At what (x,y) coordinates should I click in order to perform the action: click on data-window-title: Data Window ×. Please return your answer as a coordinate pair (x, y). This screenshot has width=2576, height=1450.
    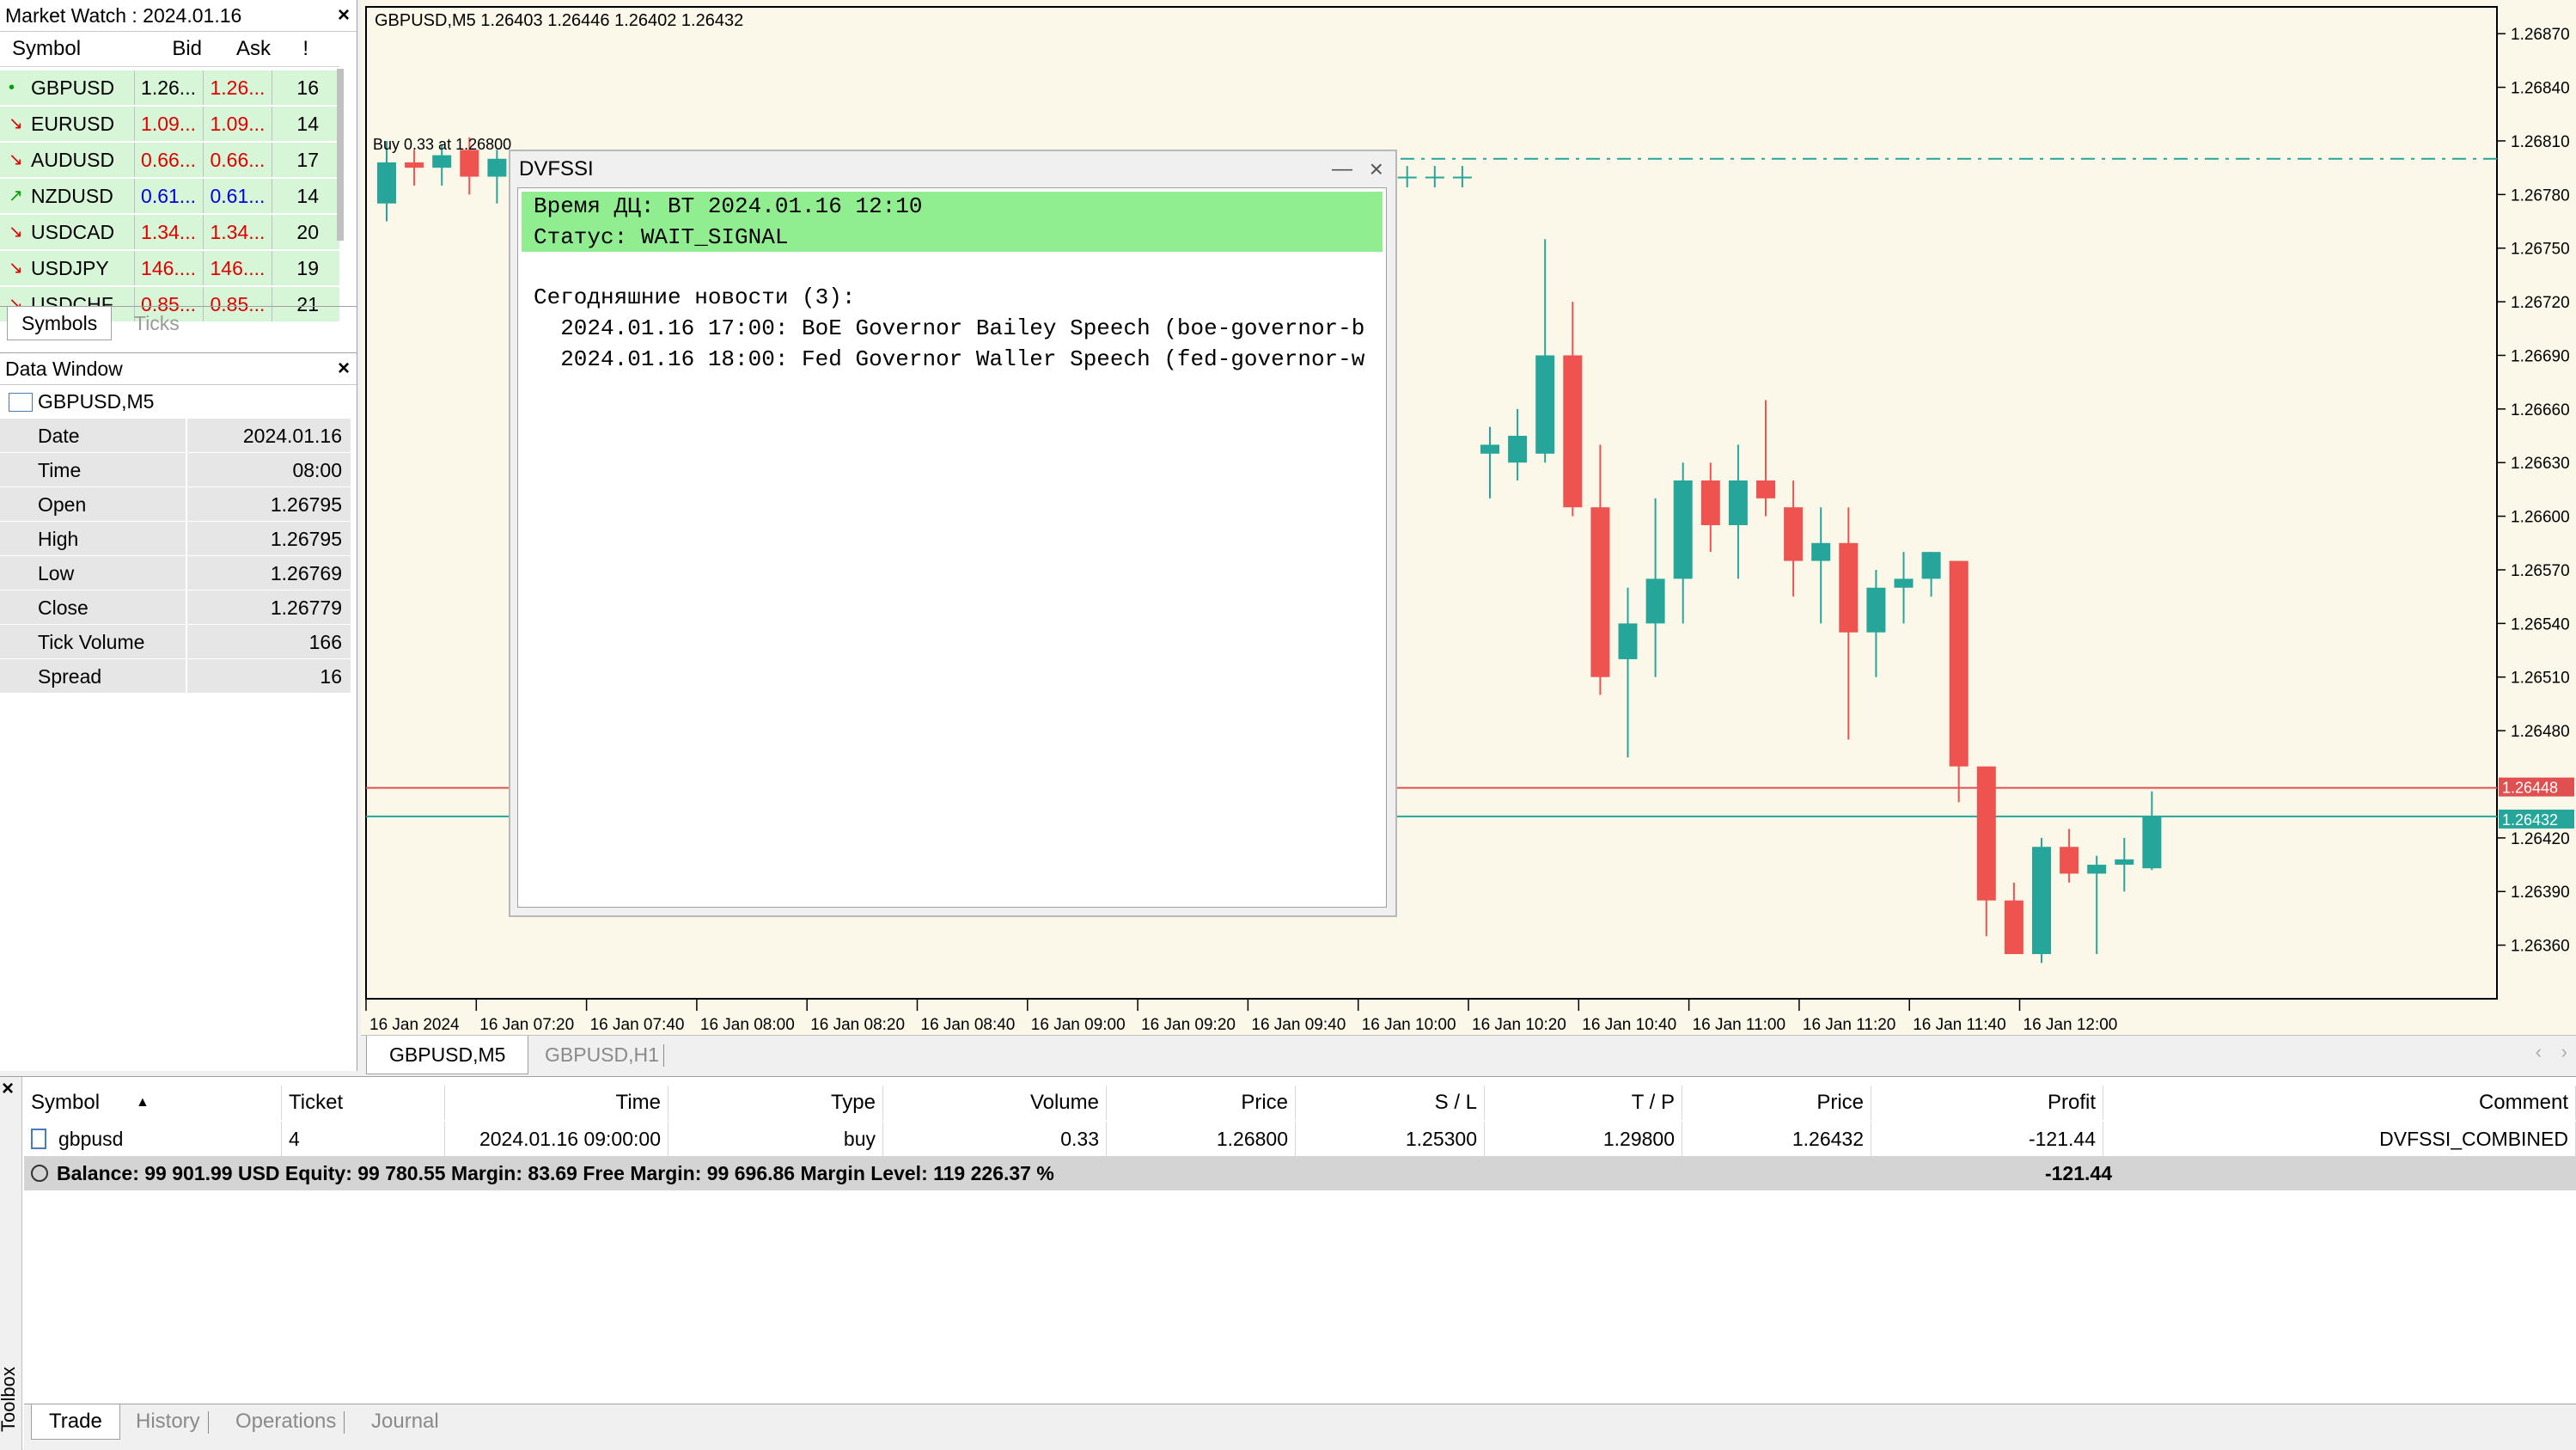
    Looking at the image, I should click on (178, 369).